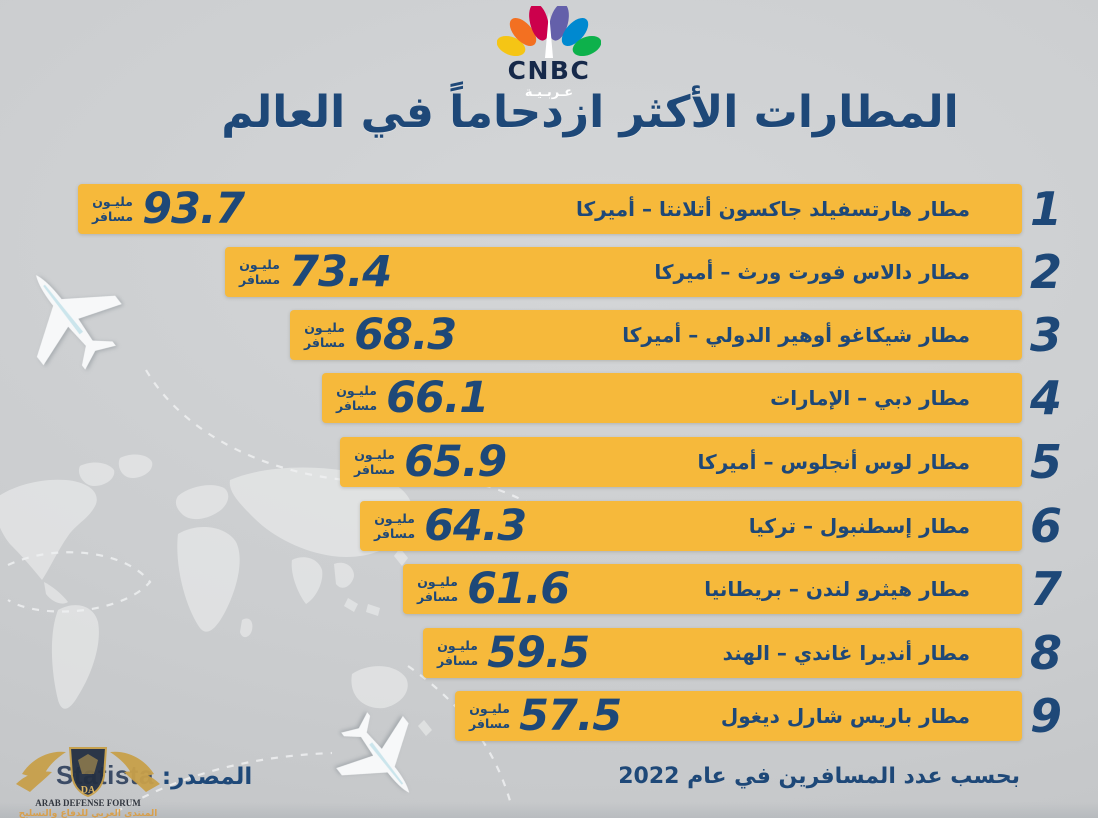 The width and height of the screenshot is (1098, 823). I want to click on airport-row: مطار دبي – الإمارات 66.1 مليـون مسافر 4, so click(549, 398).